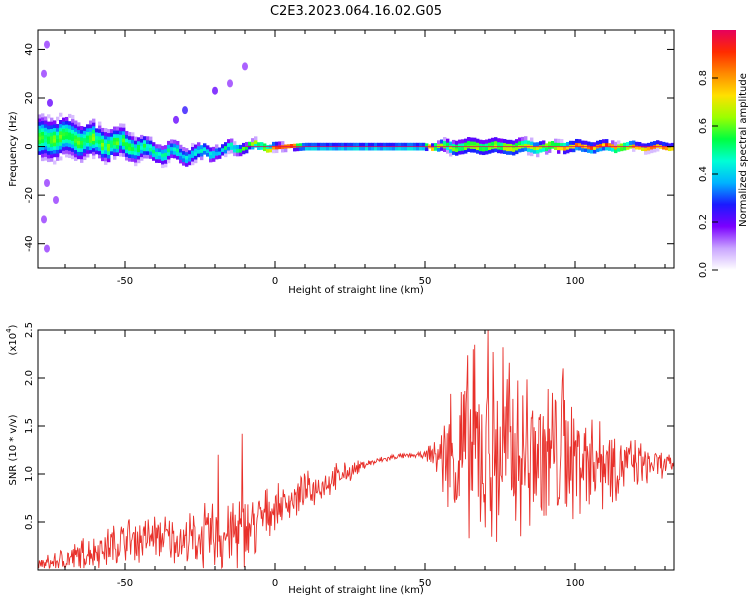 Image resolution: width=750 pixels, height=600 pixels. What do you see at coordinates (703, 174) in the screenshot?
I see `colorbar-tick-label: 0.4` at bounding box center [703, 174].